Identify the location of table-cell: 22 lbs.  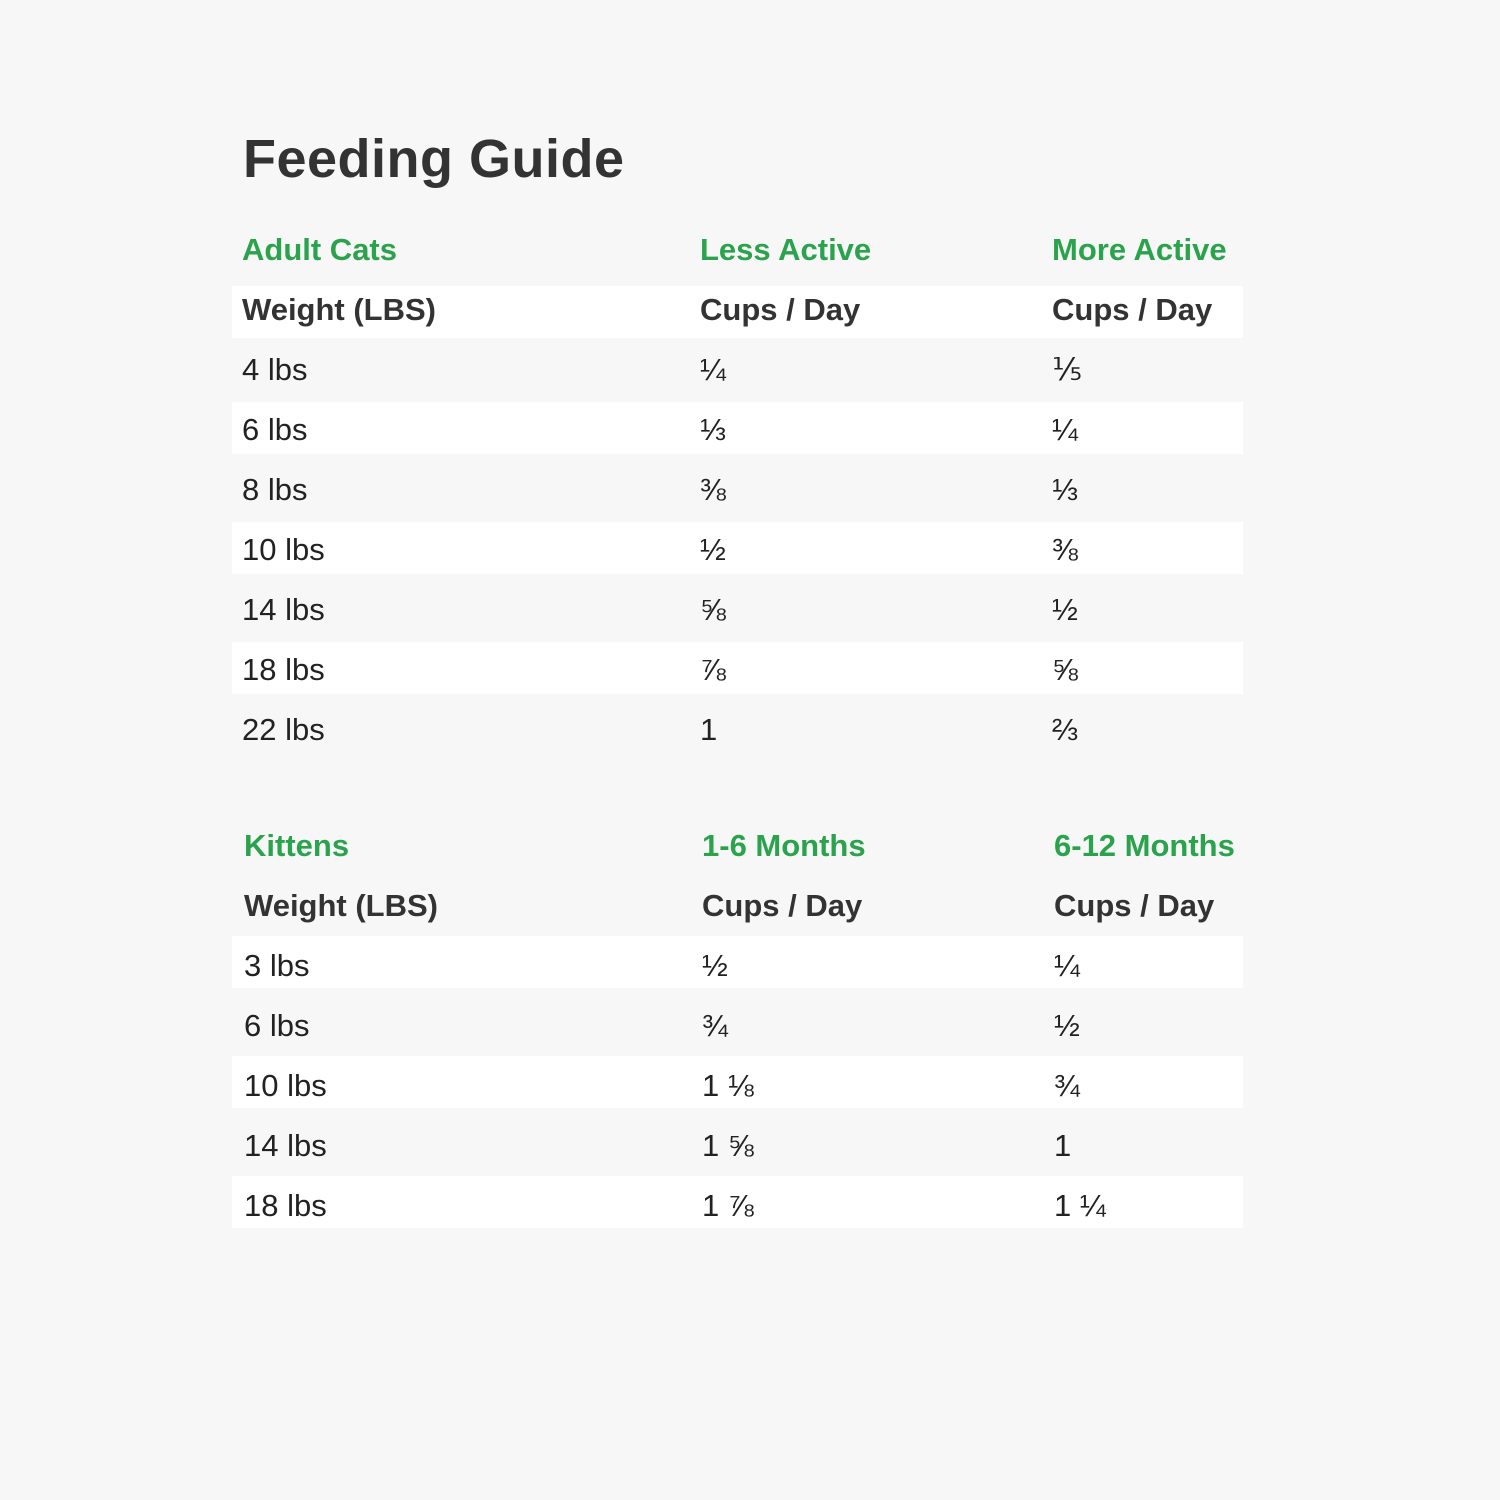
(283, 729).